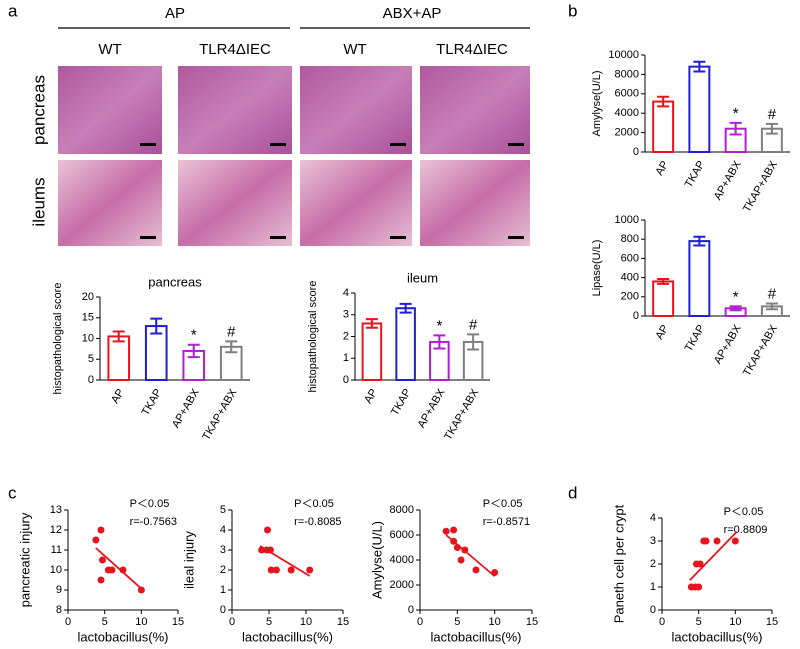  What do you see at coordinates (88, 297) in the screenshot?
I see `y-tick-label: 20` at bounding box center [88, 297].